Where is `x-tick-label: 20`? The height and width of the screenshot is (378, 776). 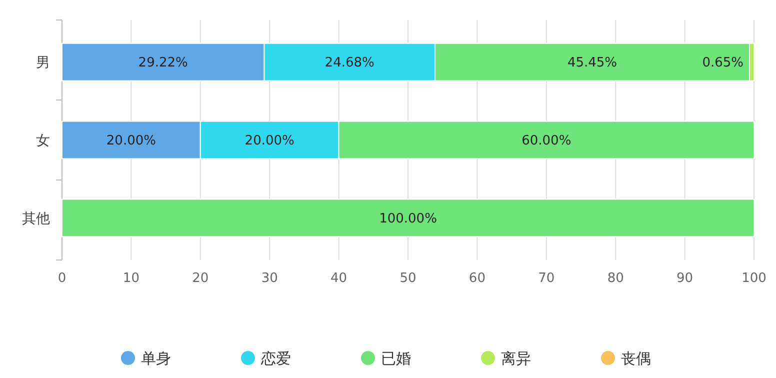 x-tick-label: 20 is located at coordinates (200, 278).